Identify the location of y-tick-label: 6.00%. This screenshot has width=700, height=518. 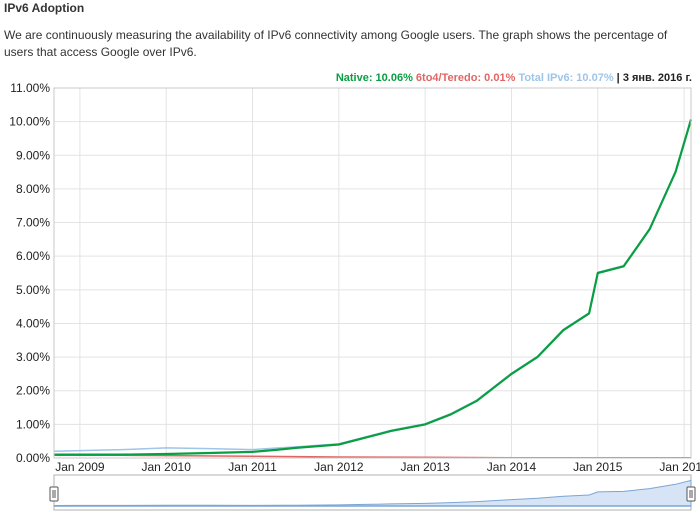
(33, 256).